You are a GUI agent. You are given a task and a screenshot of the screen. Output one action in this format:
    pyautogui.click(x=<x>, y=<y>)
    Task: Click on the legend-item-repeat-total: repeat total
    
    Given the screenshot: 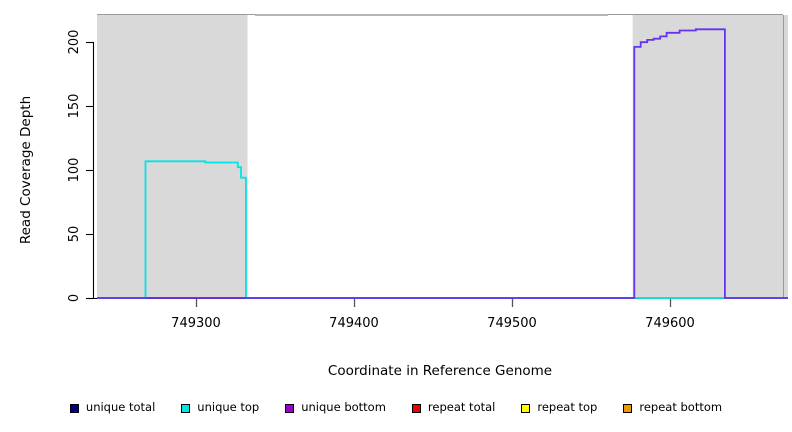 What is the action you would take?
    pyautogui.click(x=453, y=407)
    